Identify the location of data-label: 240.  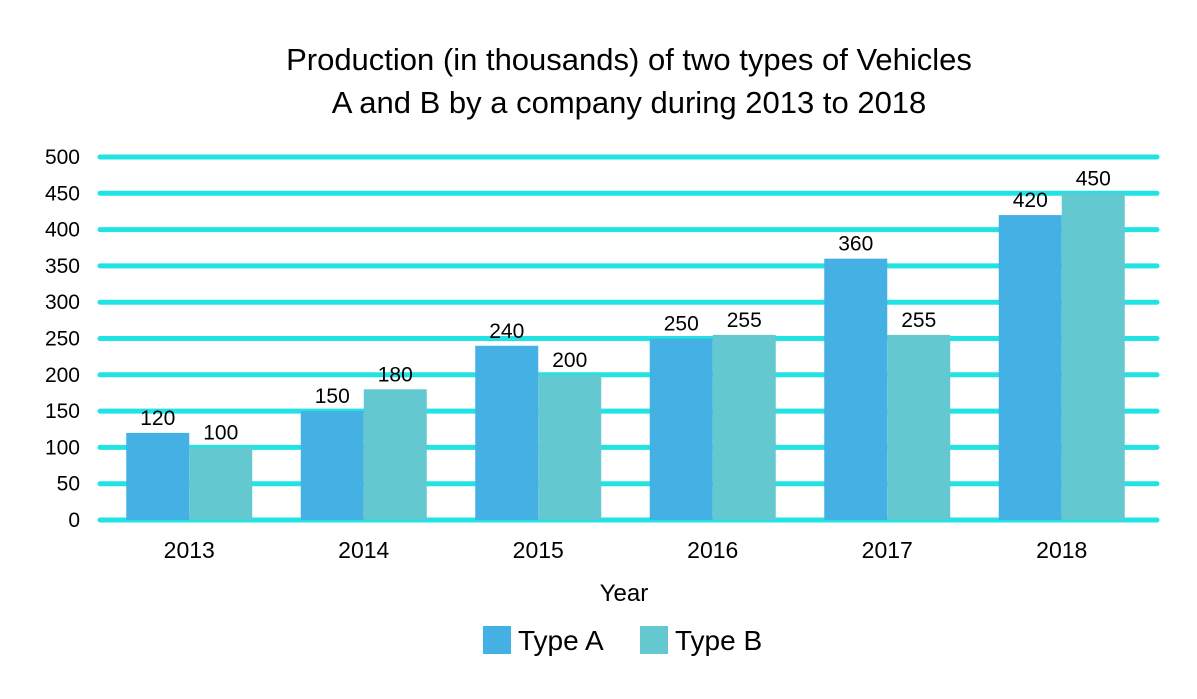
(506, 331).